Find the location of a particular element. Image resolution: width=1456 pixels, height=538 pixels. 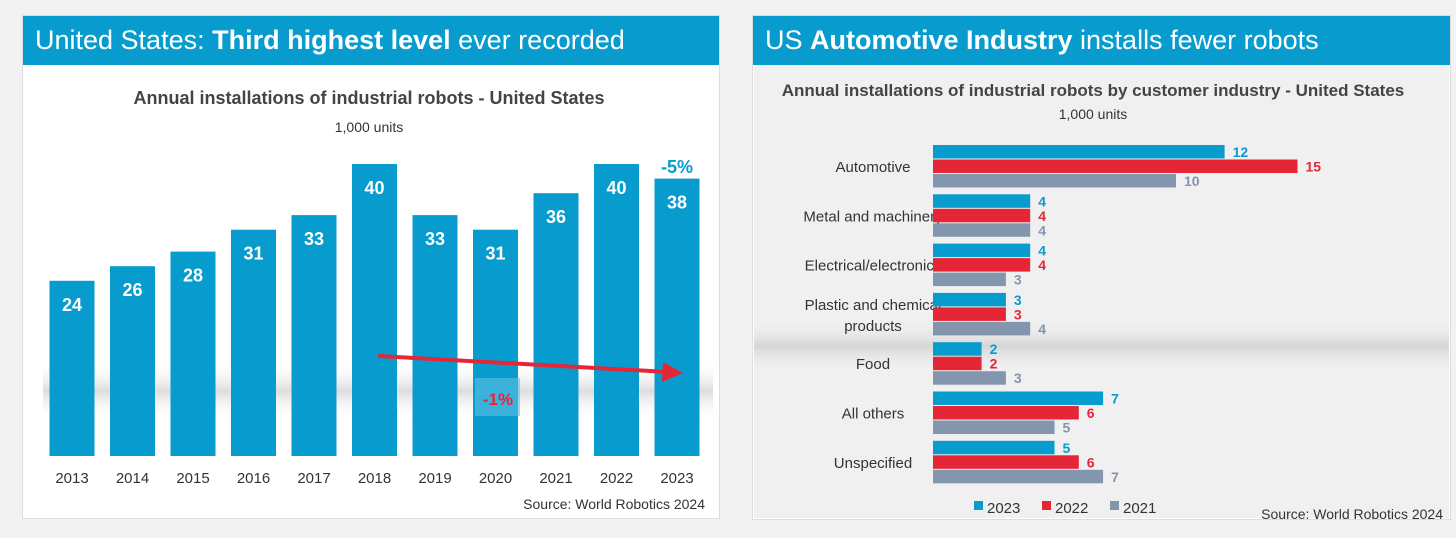

category-label: Automotive is located at coordinates (872, 167).